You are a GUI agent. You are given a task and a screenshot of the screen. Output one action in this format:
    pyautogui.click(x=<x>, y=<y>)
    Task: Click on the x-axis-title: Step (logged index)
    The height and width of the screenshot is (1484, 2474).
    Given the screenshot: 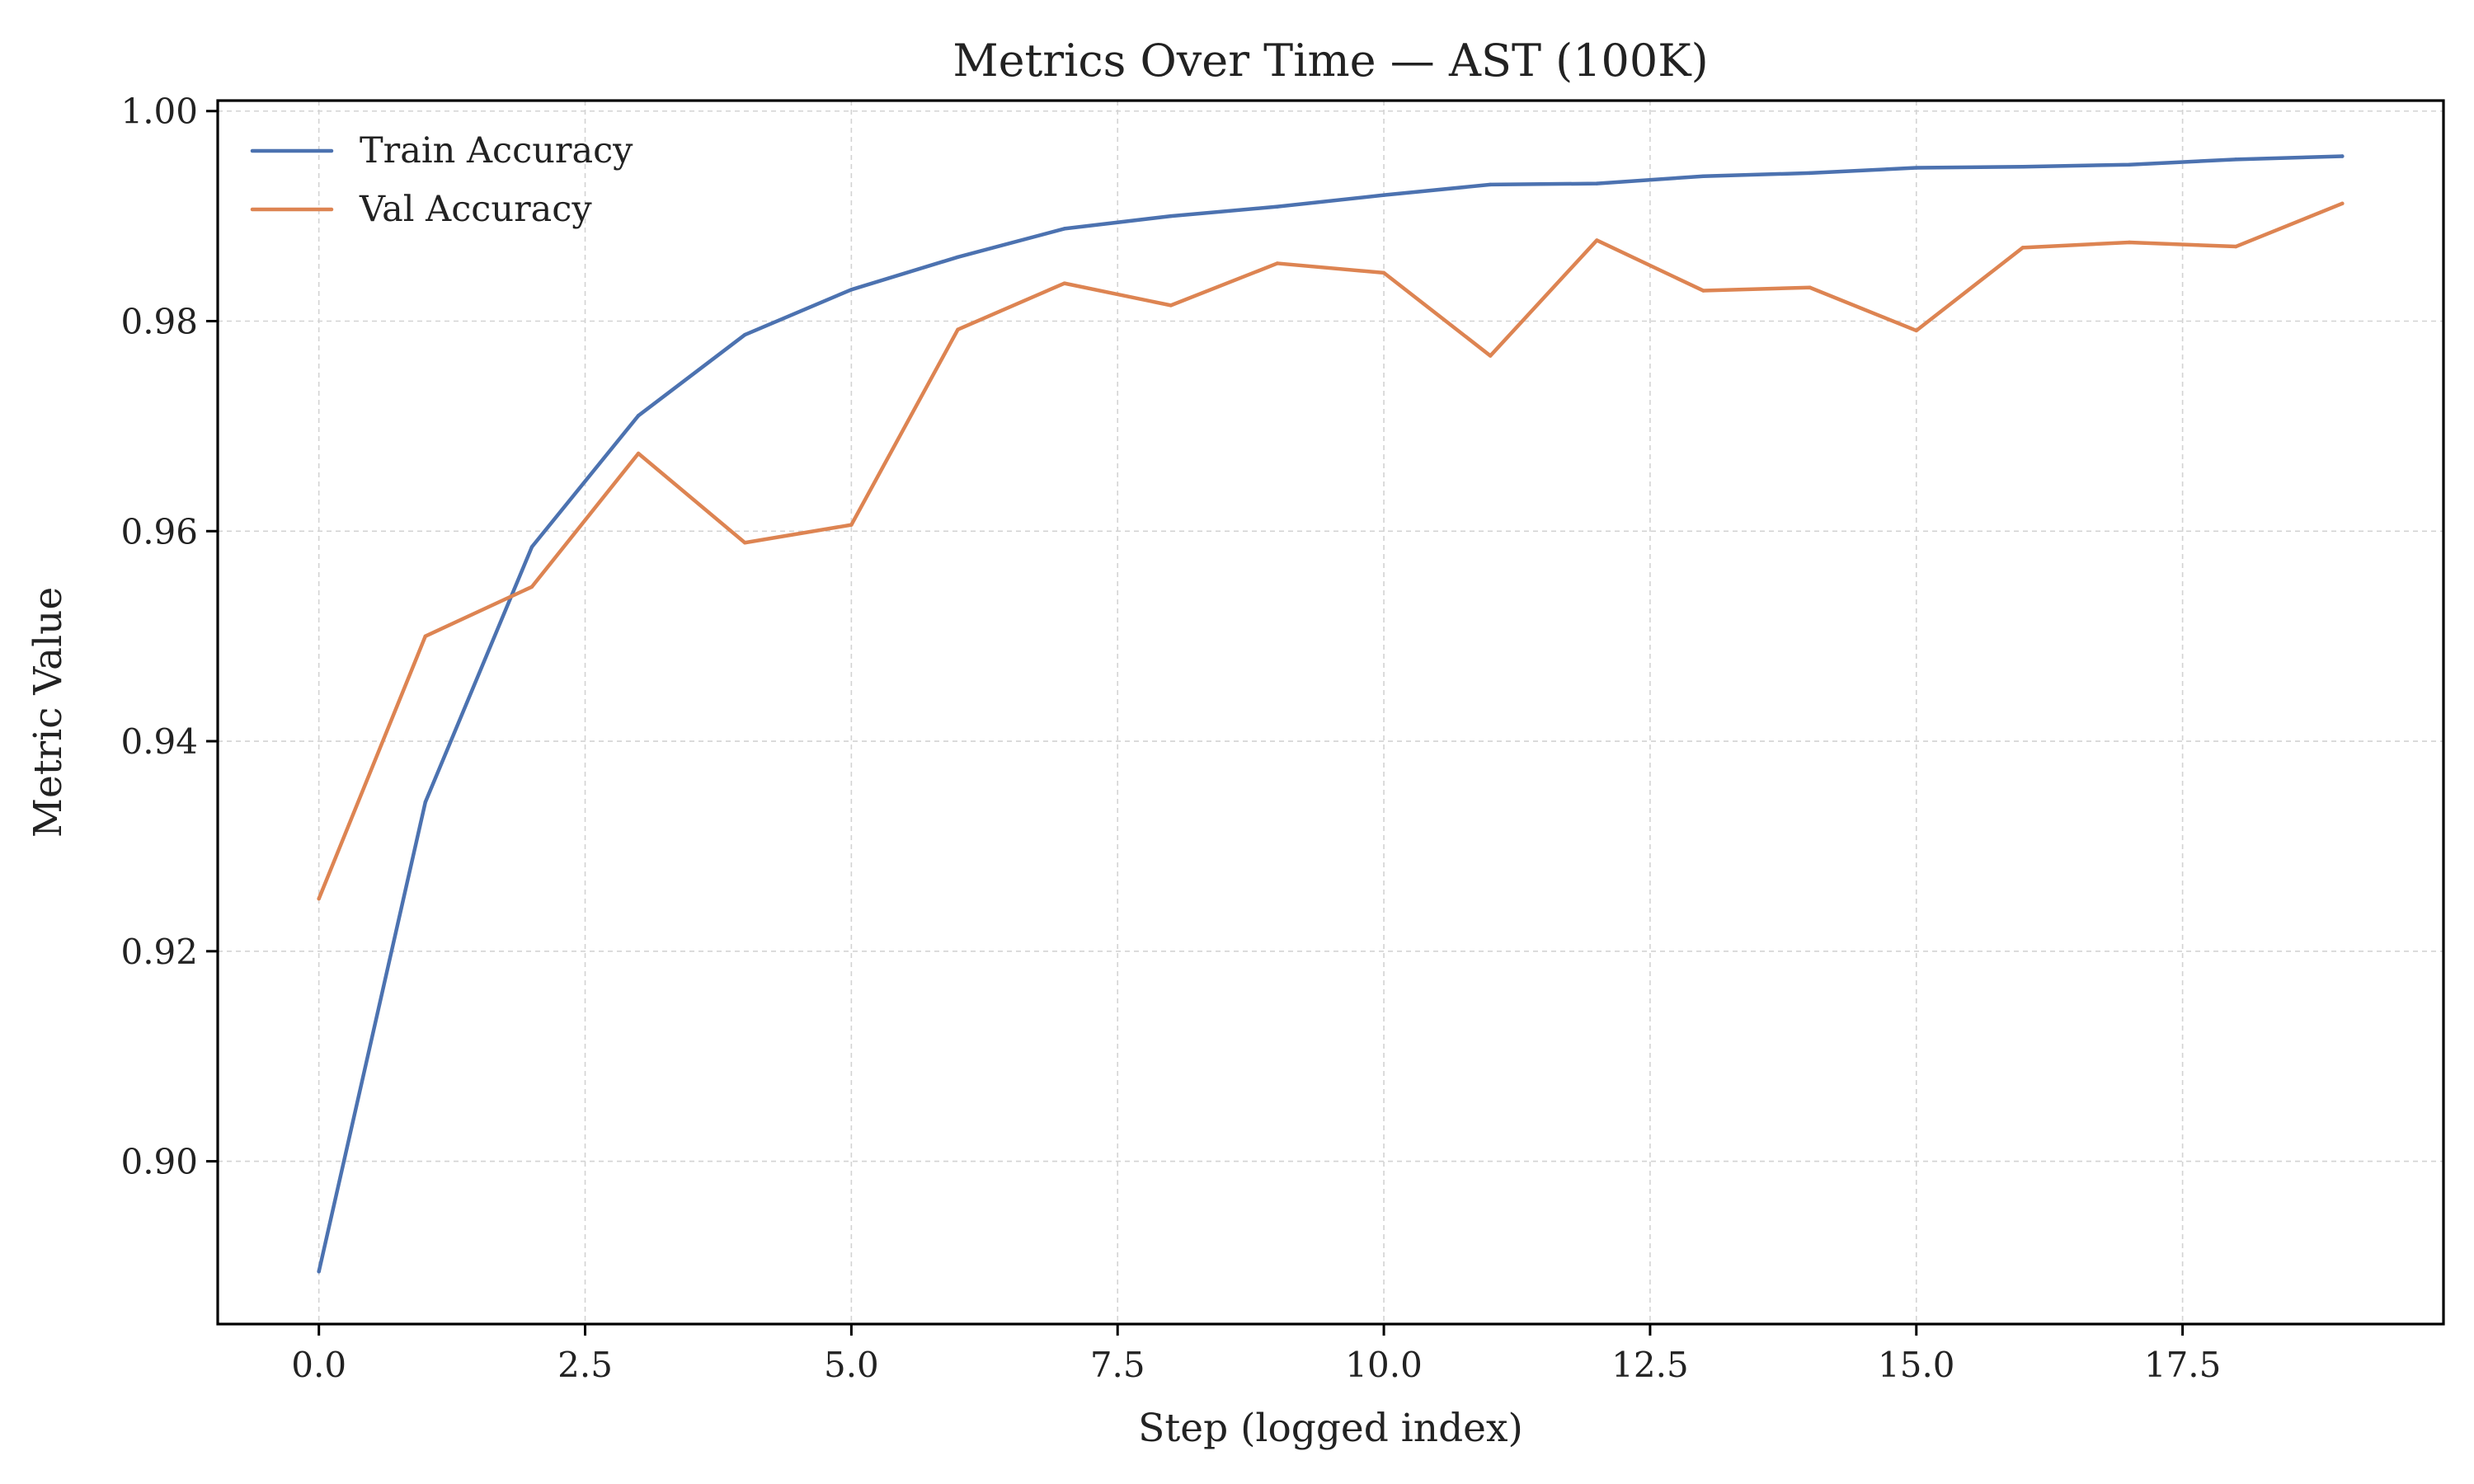 What is the action you would take?
    pyautogui.click(x=1330, y=1428)
    